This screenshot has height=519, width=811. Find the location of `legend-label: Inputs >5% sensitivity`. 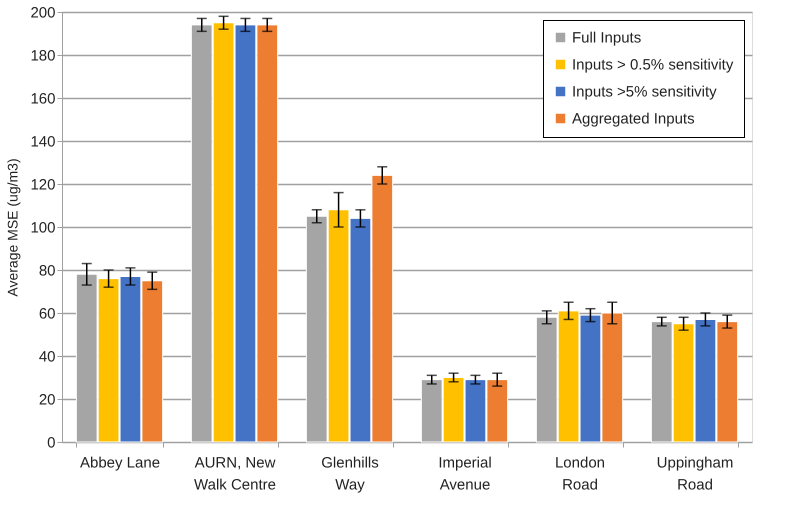

legend-label: Inputs >5% sensitivity is located at coordinates (645, 92).